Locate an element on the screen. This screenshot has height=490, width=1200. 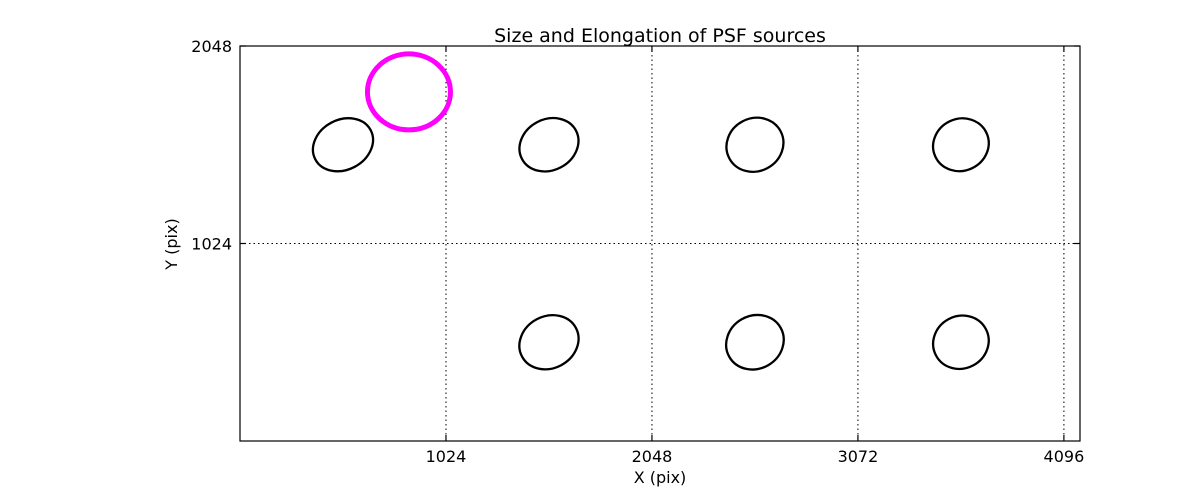
x-axis-label: X (pix) is located at coordinates (660, 477).